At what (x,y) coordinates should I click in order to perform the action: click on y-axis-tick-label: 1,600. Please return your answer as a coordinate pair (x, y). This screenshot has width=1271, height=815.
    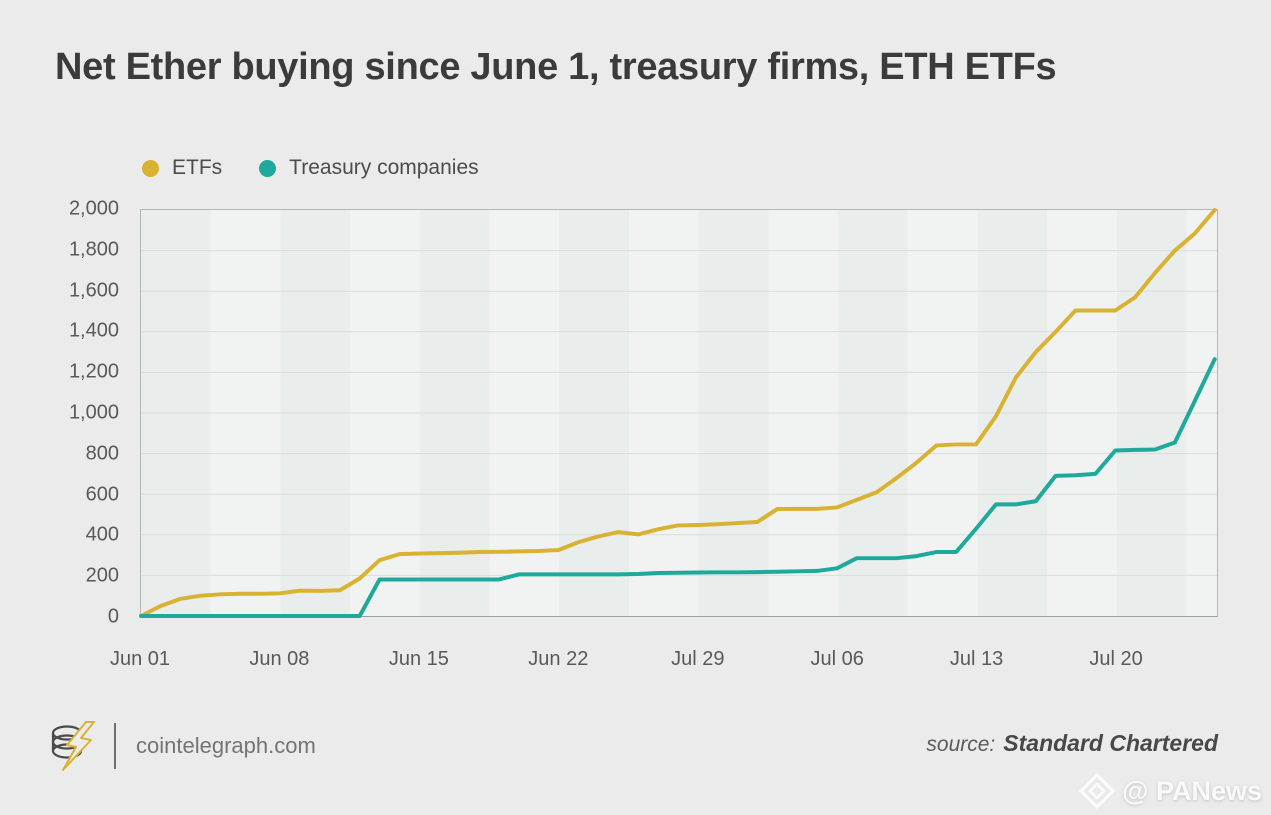
    Looking at the image, I should click on (93, 290).